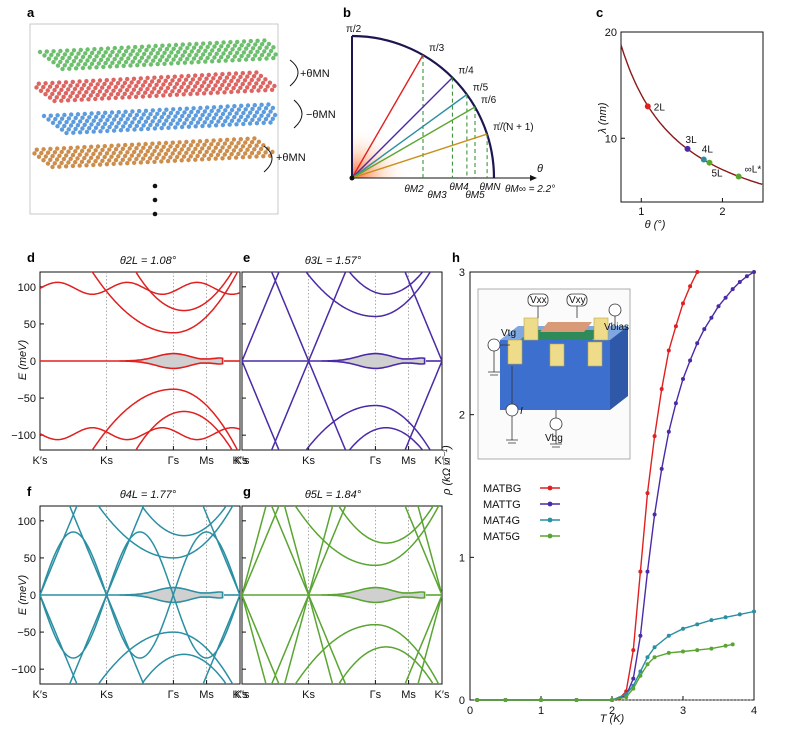  Describe the element at coordinates (708, 150) in the screenshot. I see `data-point-label: 4L` at that location.